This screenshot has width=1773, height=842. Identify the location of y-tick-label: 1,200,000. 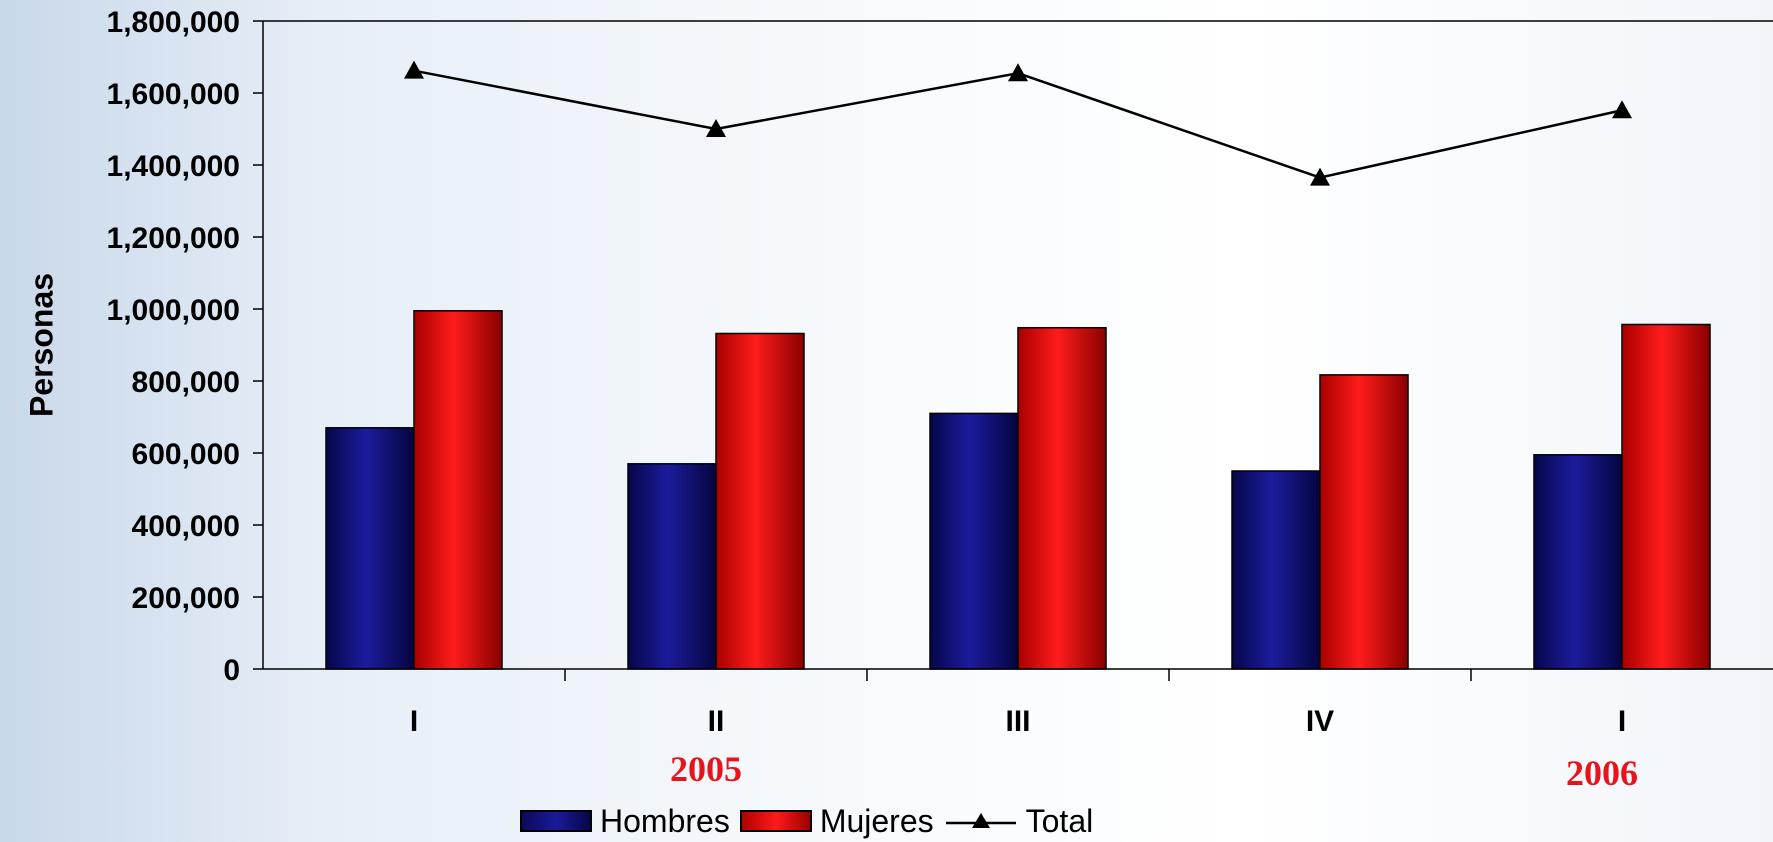
(173, 238).